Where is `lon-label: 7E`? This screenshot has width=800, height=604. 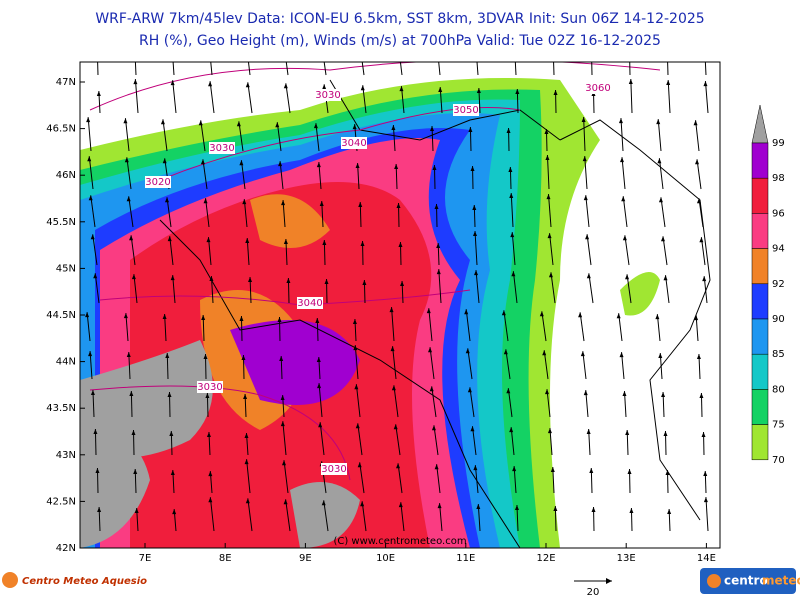 lon-label: 7E is located at coordinates (145, 558).